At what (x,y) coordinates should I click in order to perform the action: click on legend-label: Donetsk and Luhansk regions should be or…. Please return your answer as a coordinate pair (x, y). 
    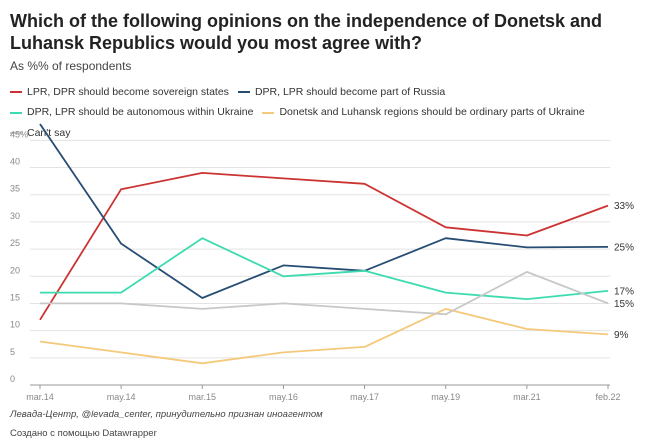
    Looking at the image, I should click on (432, 112).